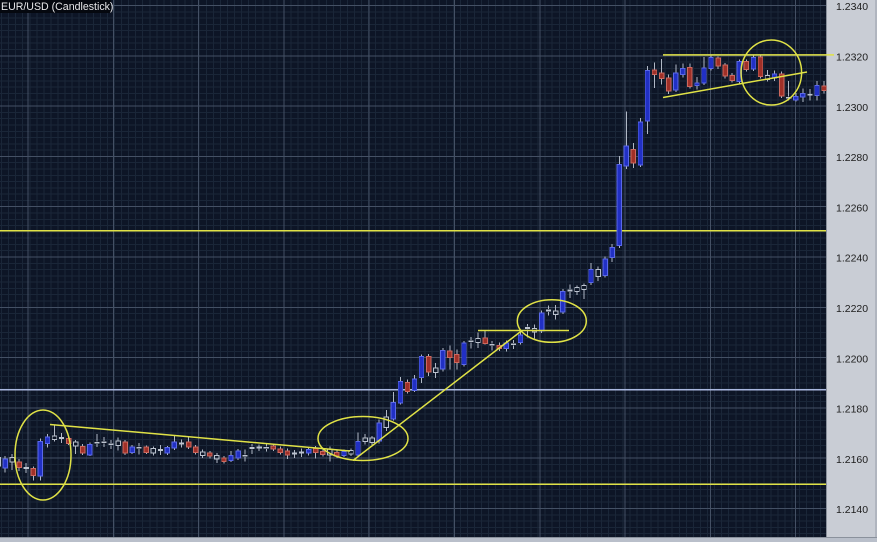 Image resolution: width=877 pixels, height=542 pixels. What do you see at coordinates (852, 359) in the screenshot?
I see `svg-text: 1.2200` at bounding box center [852, 359].